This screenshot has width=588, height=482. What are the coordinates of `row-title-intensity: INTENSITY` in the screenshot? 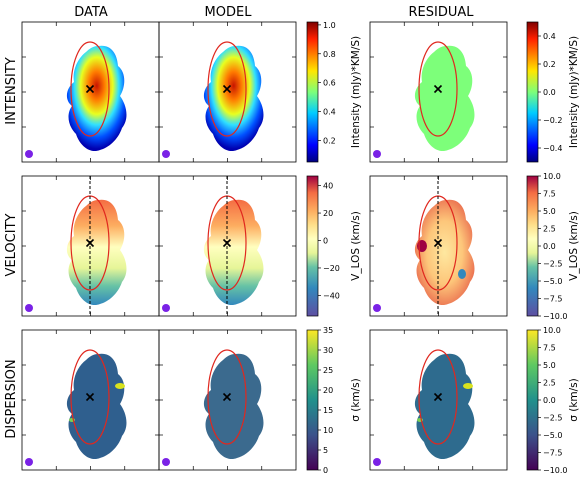 It's located at (11, 90).